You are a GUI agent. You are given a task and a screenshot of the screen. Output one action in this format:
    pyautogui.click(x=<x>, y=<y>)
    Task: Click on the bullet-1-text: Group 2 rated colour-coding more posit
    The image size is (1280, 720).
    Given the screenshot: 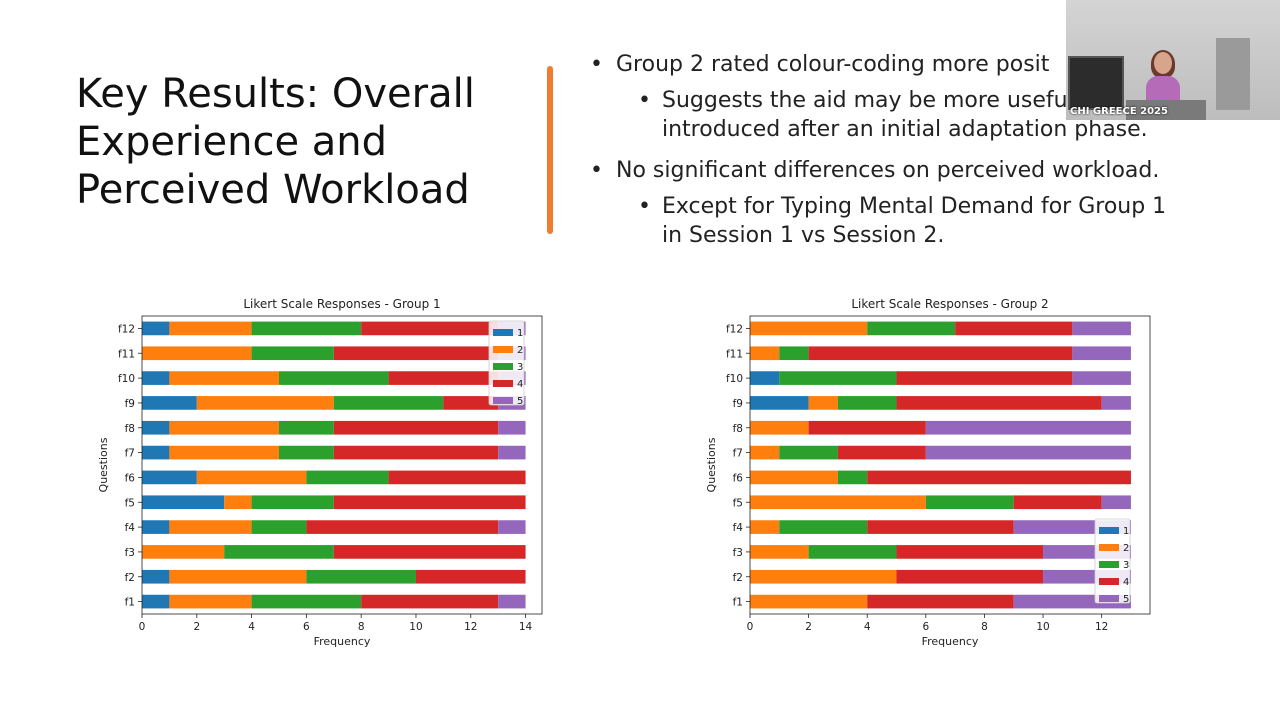 What is the action you would take?
    pyautogui.click(x=833, y=64)
    